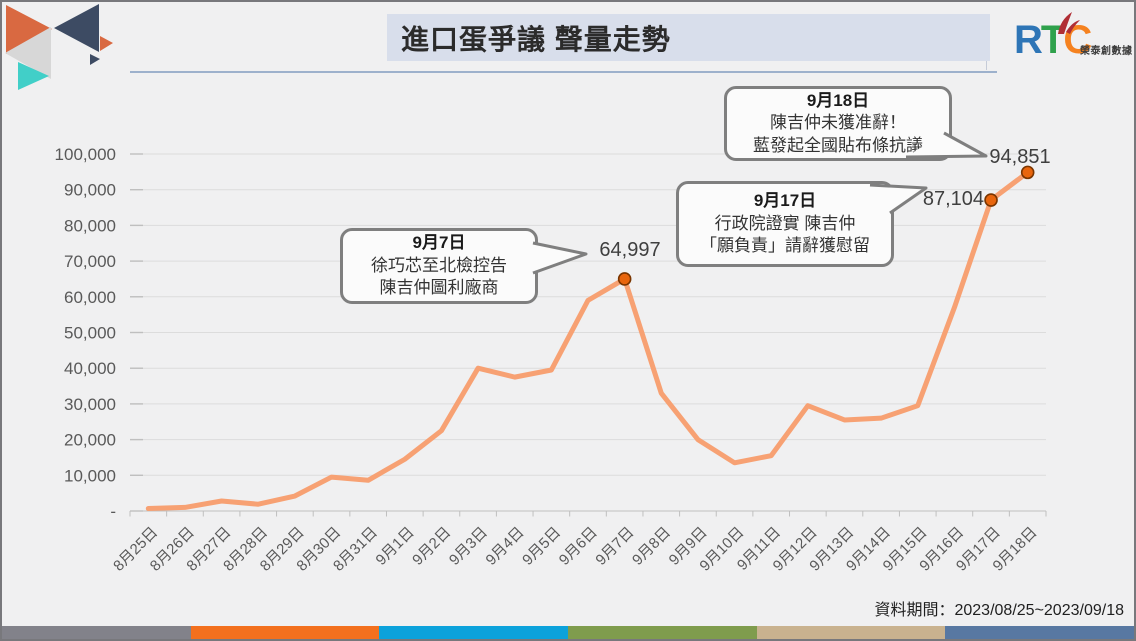 Image resolution: width=1136 pixels, height=641 pixels. I want to click on bottom-stripes, so click(568, 632).